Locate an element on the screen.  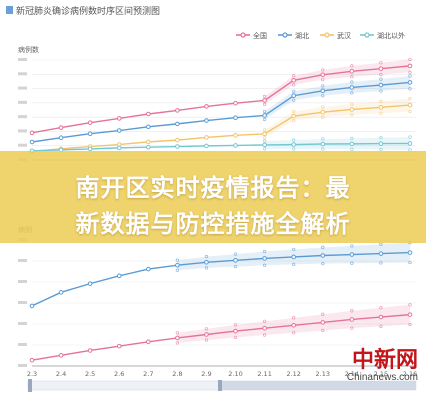
legend-item: 武汉 is located at coordinates (335, 35).